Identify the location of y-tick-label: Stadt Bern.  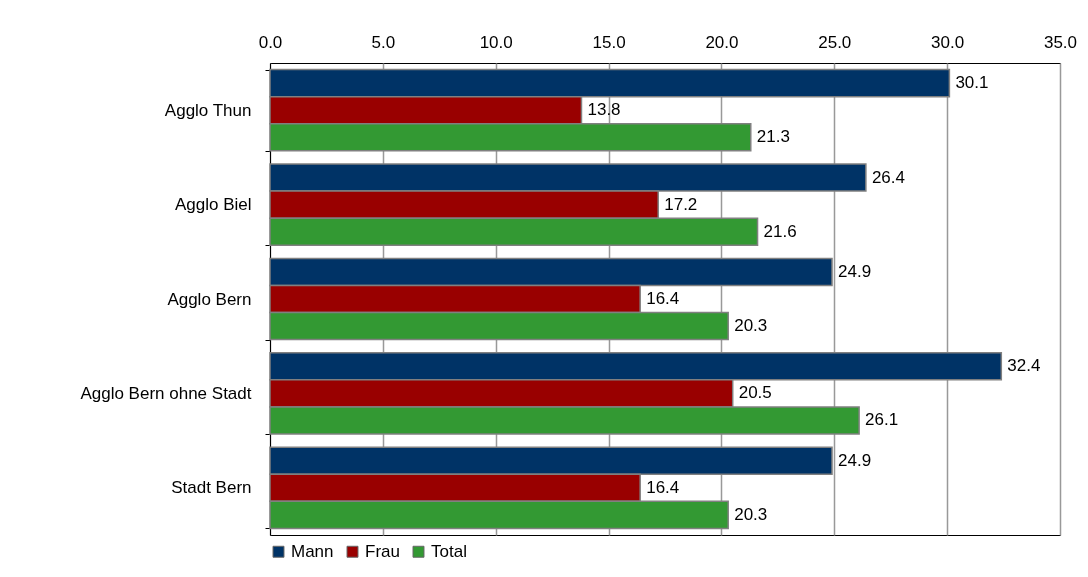
(211, 488).